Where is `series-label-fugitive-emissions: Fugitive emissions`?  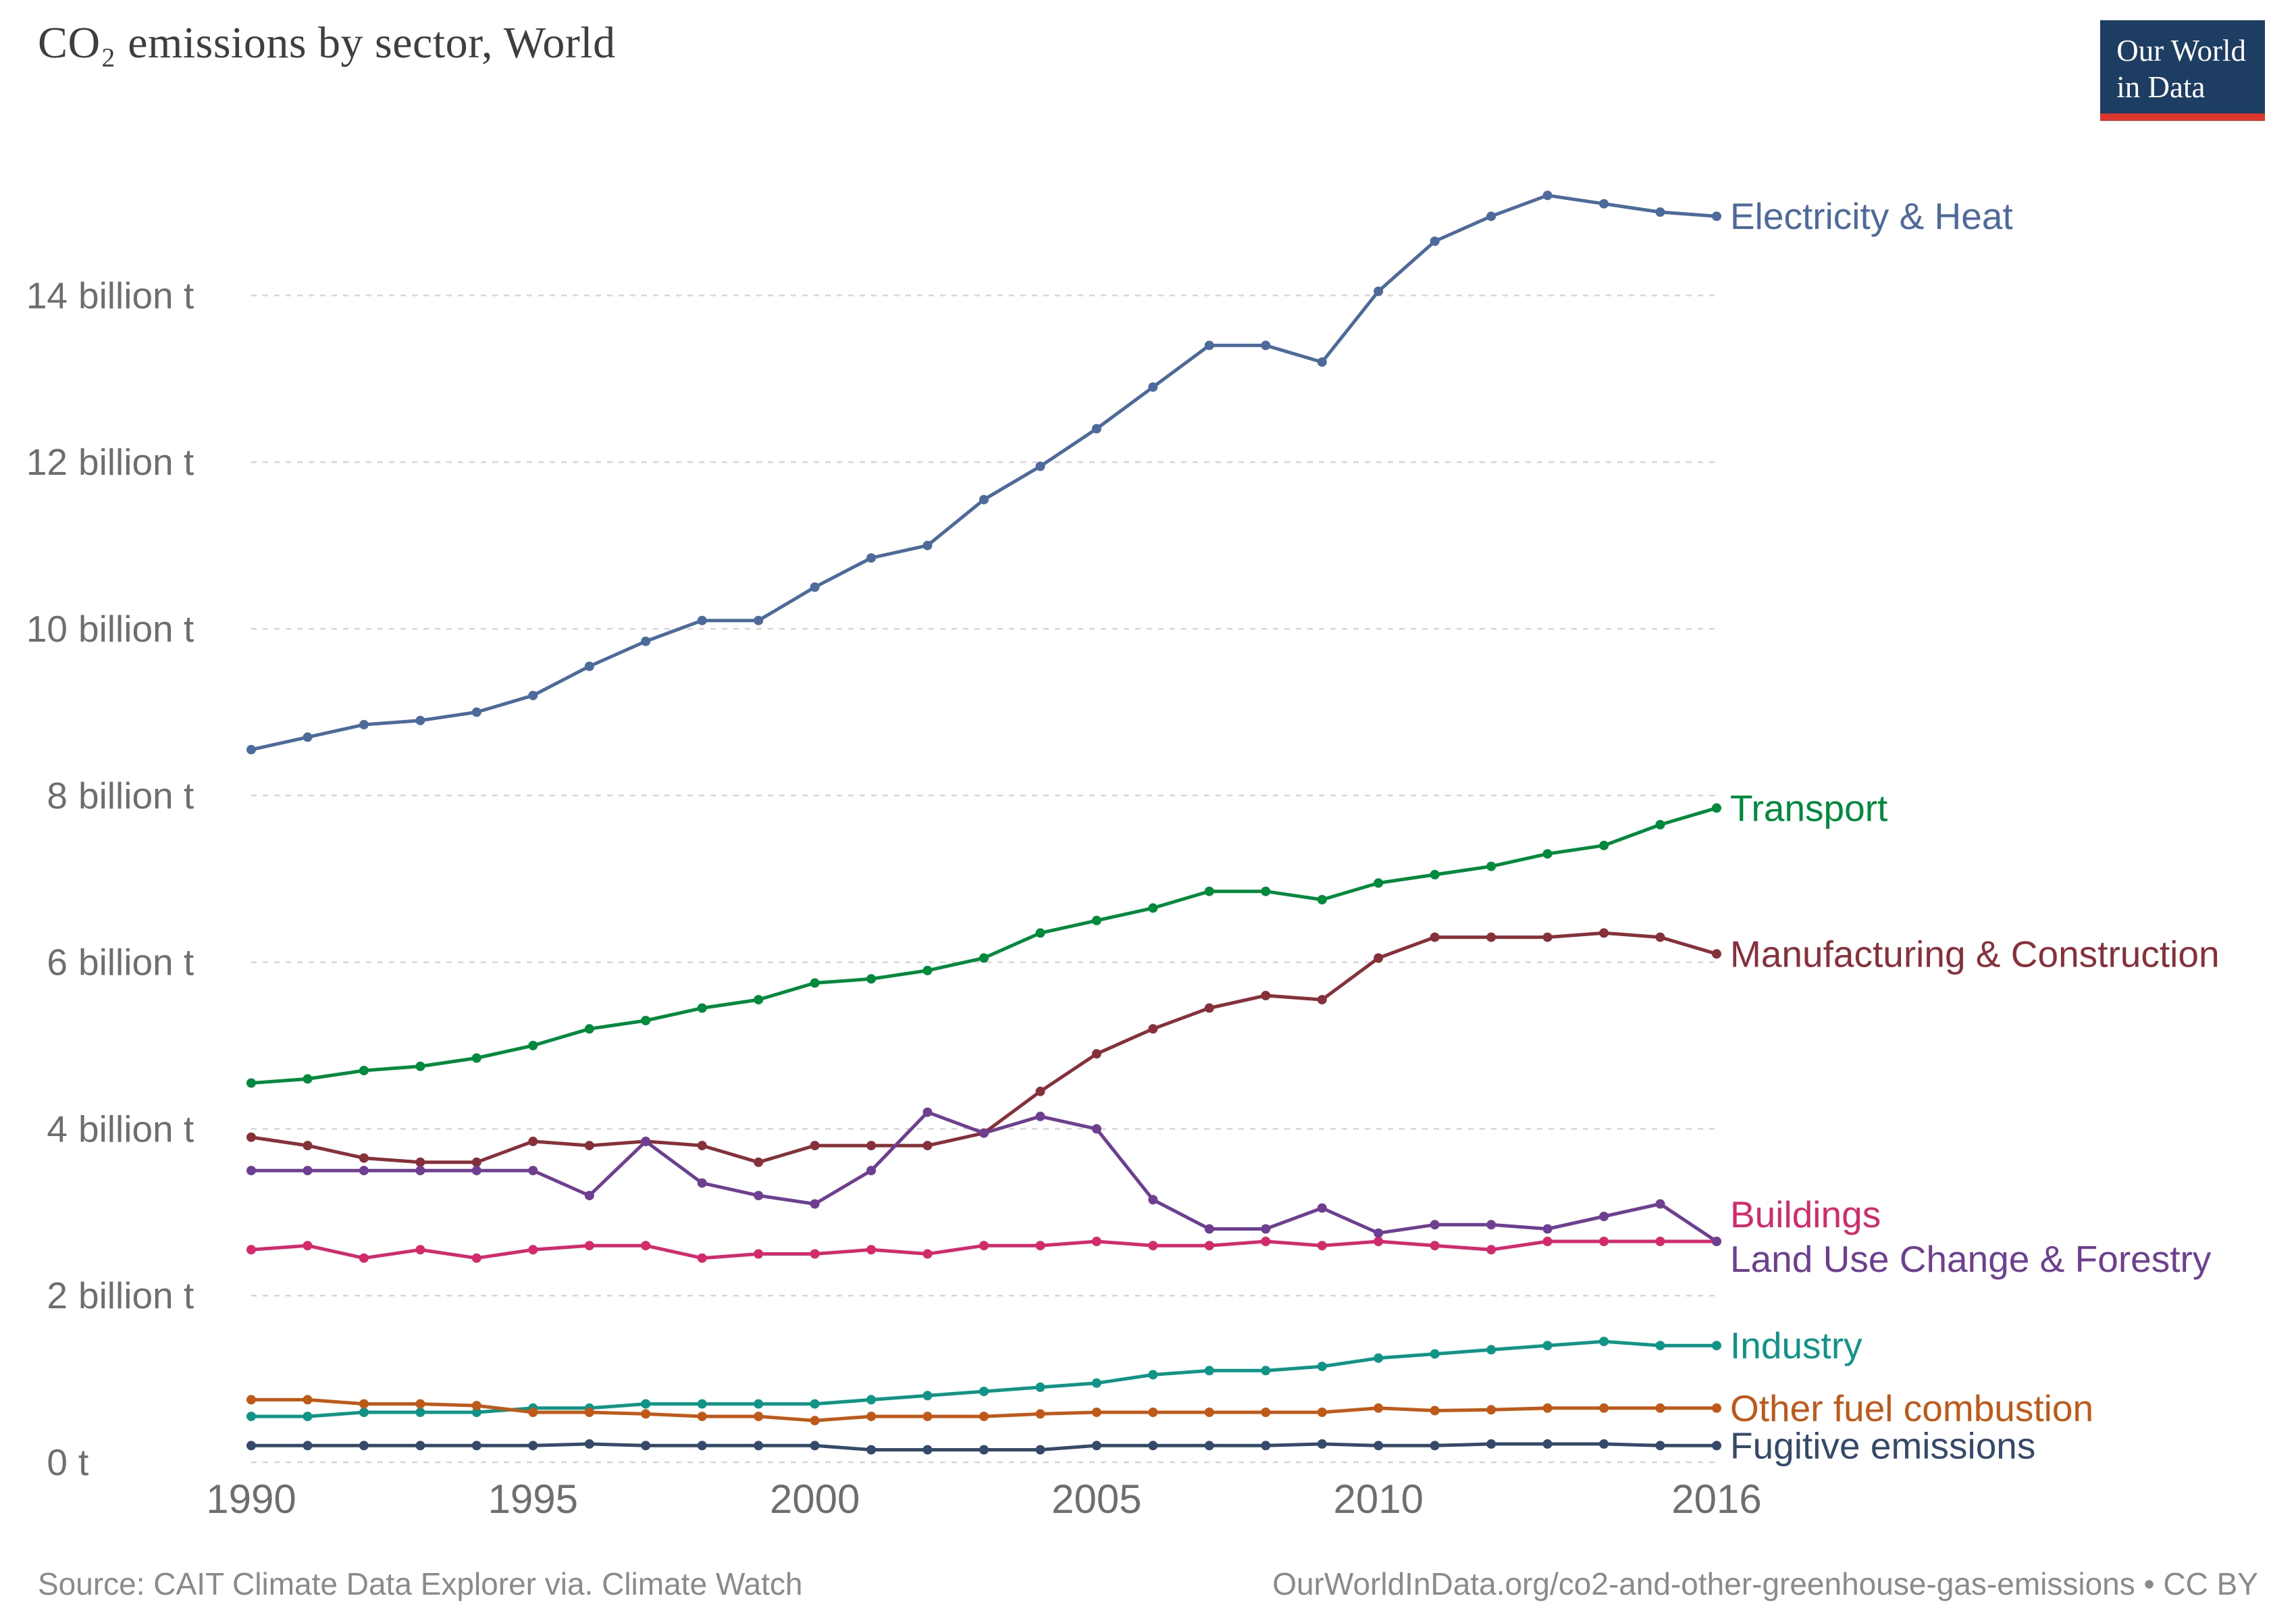
series-label-fugitive-emissions: Fugitive emissions is located at coordinates (1882, 1445).